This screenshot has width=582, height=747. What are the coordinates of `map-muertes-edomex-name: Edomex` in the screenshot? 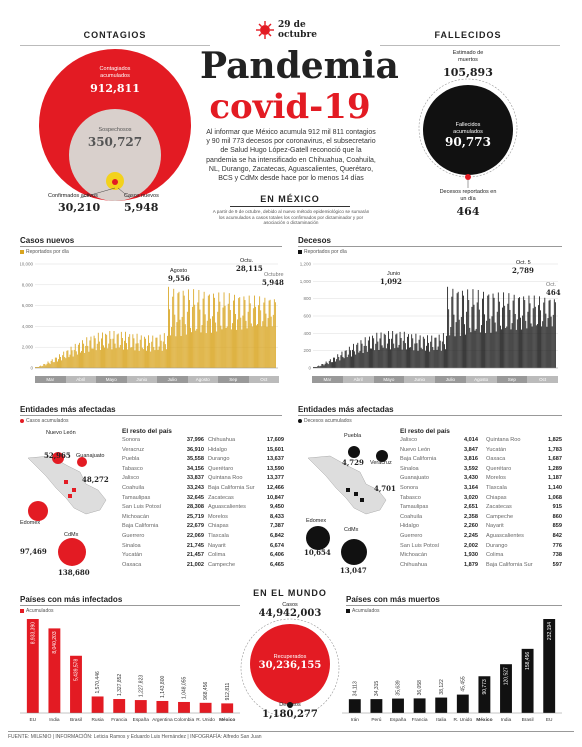 It's located at (316, 521).